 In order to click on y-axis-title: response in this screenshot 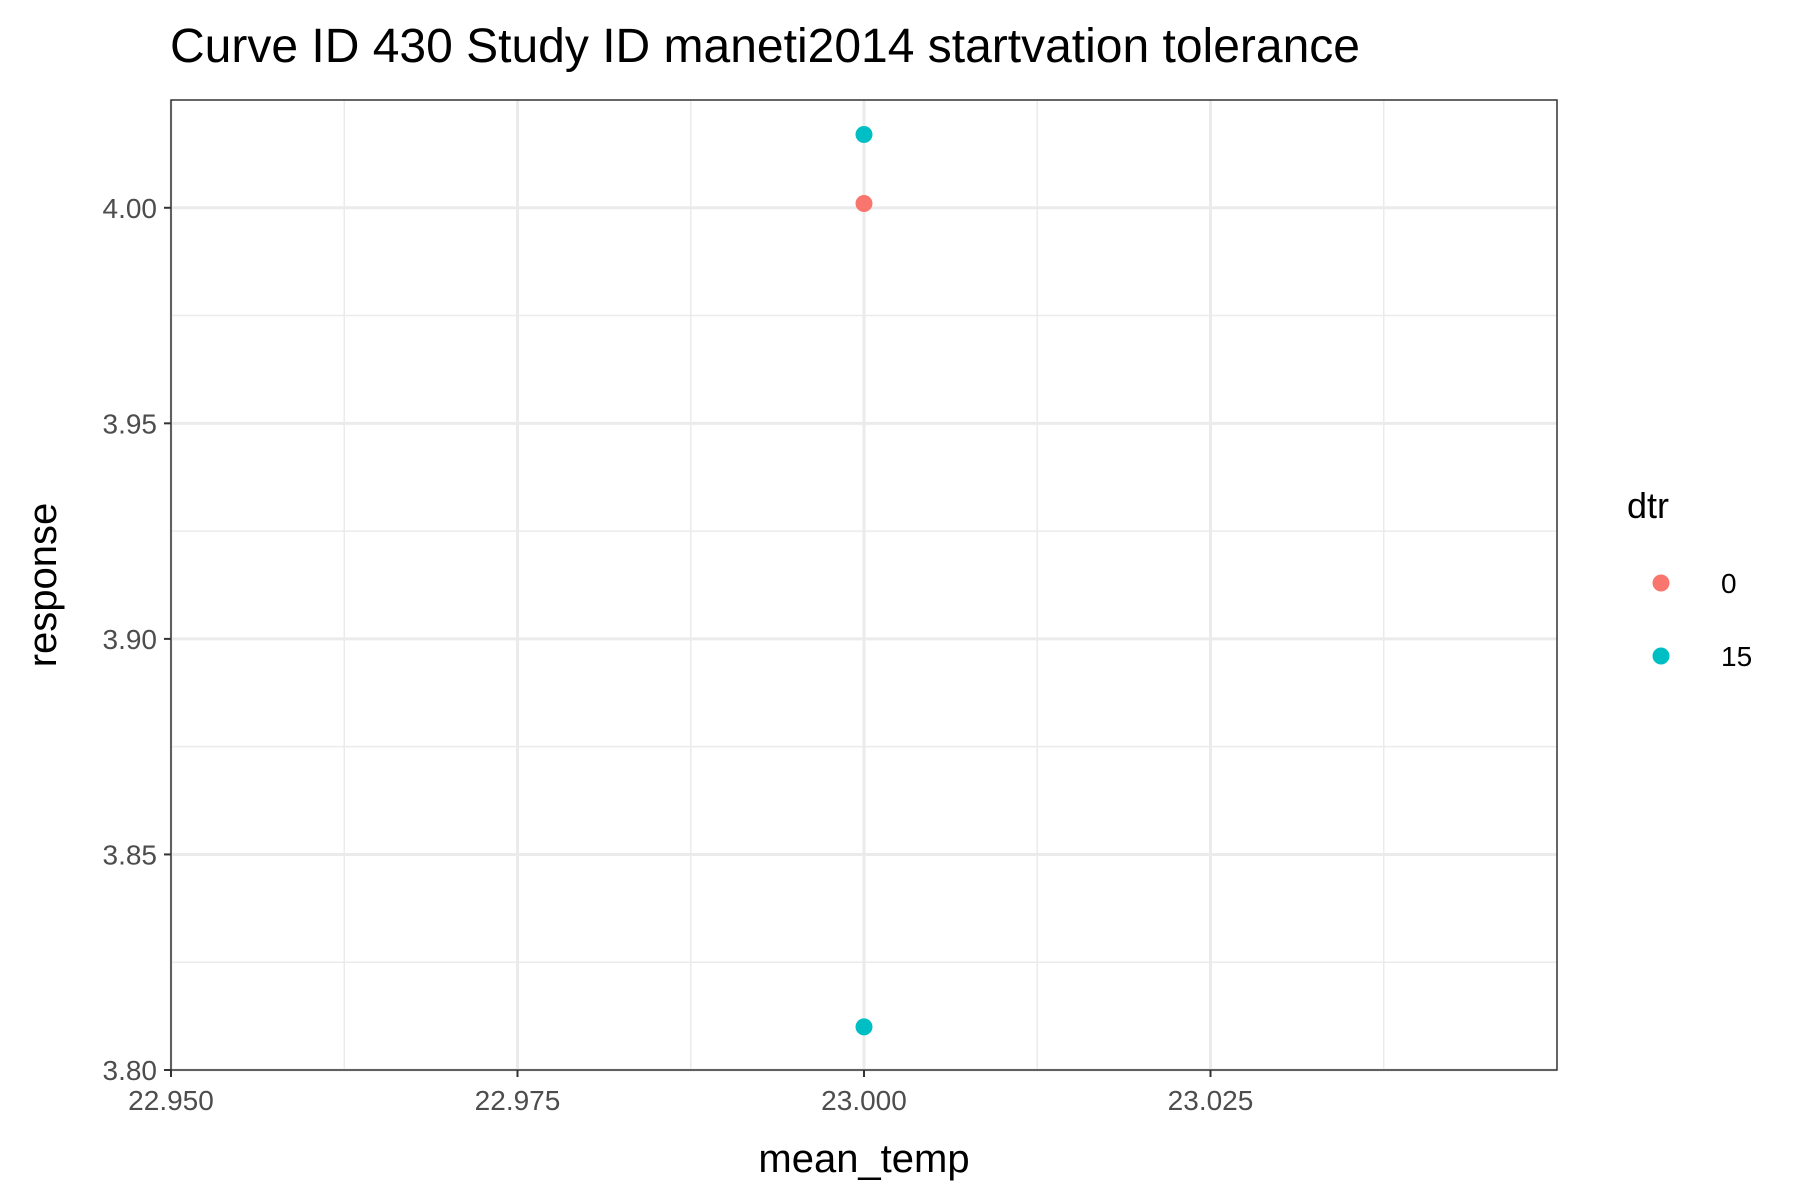, I will do `click(43, 585)`.